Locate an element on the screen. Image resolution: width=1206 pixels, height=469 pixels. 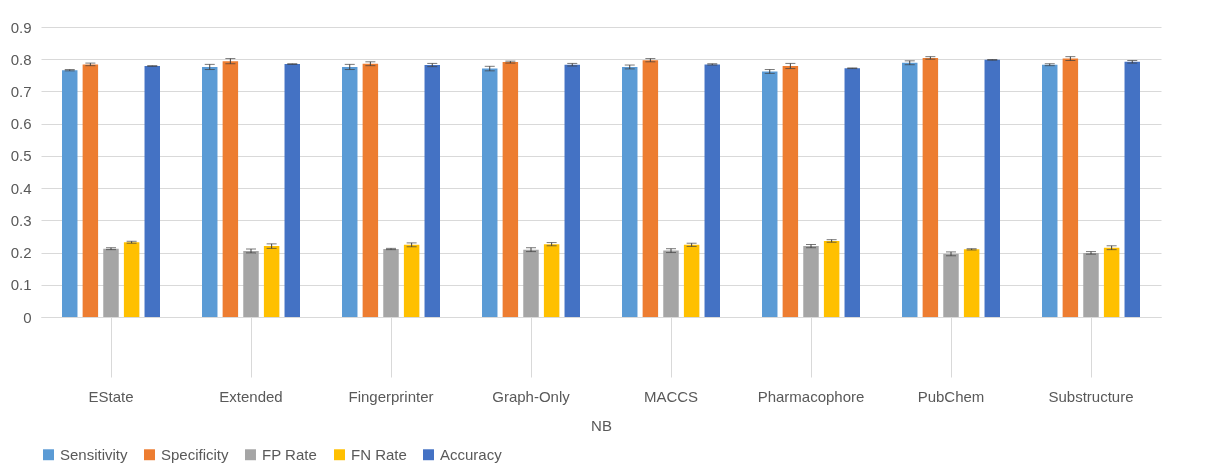
legend-label: Specificity is located at coordinates (195, 454).